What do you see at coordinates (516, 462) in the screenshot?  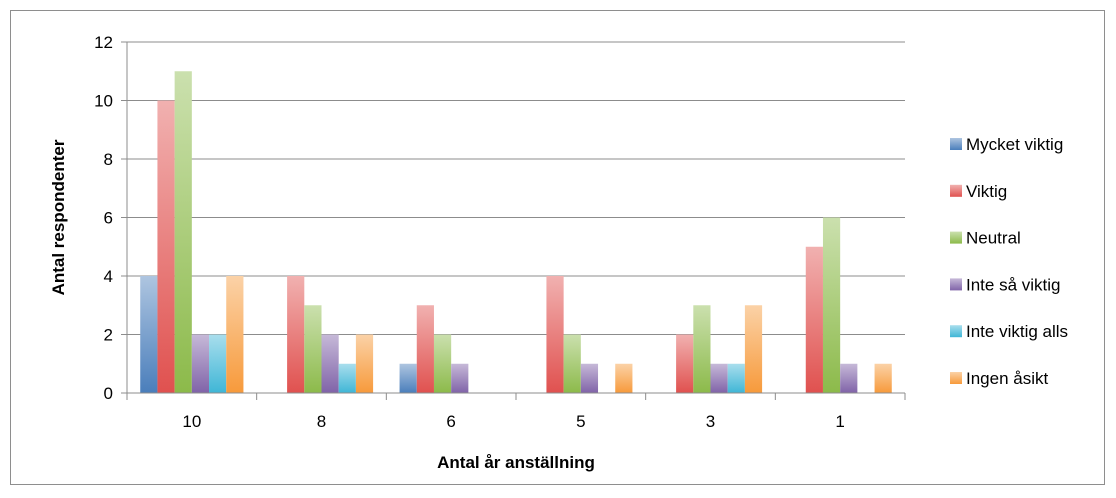 I see `x-axis-title: Antal år anställning` at bounding box center [516, 462].